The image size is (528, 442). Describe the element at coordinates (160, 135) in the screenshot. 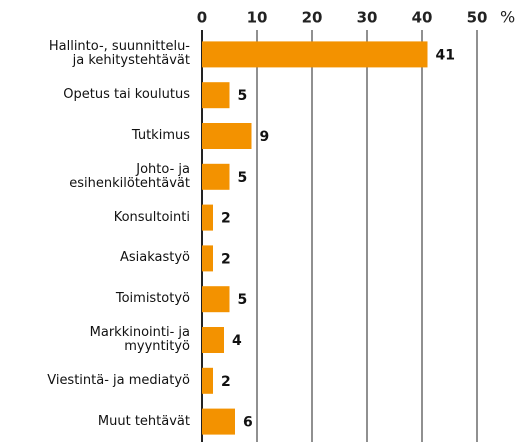

I see `y-tick-label: Tutkimus` at that location.